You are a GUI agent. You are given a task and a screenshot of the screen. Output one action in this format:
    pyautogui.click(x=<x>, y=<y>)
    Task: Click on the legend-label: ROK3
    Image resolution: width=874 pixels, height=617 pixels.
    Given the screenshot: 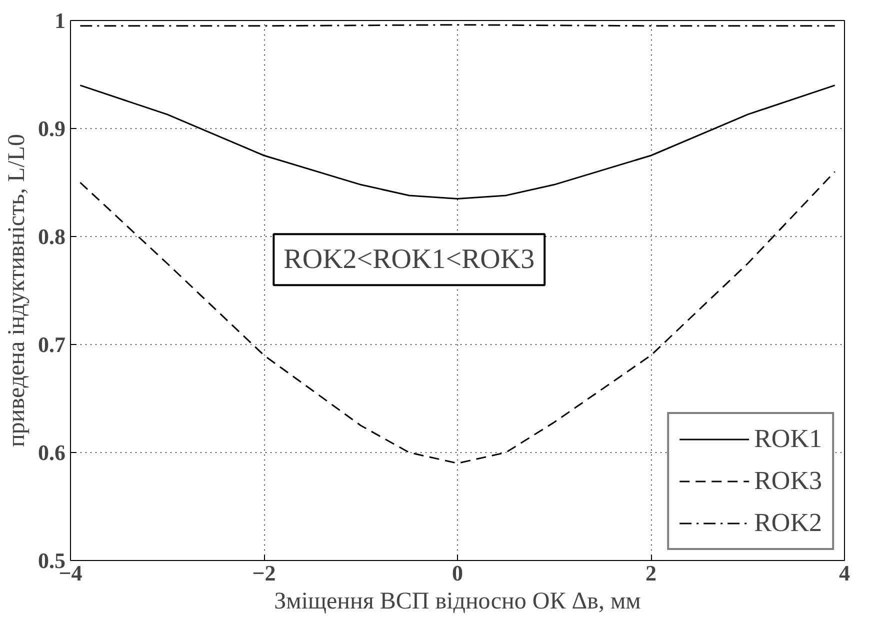 What is the action you would take?
    pyautogui.click(x=788, y=481)
    